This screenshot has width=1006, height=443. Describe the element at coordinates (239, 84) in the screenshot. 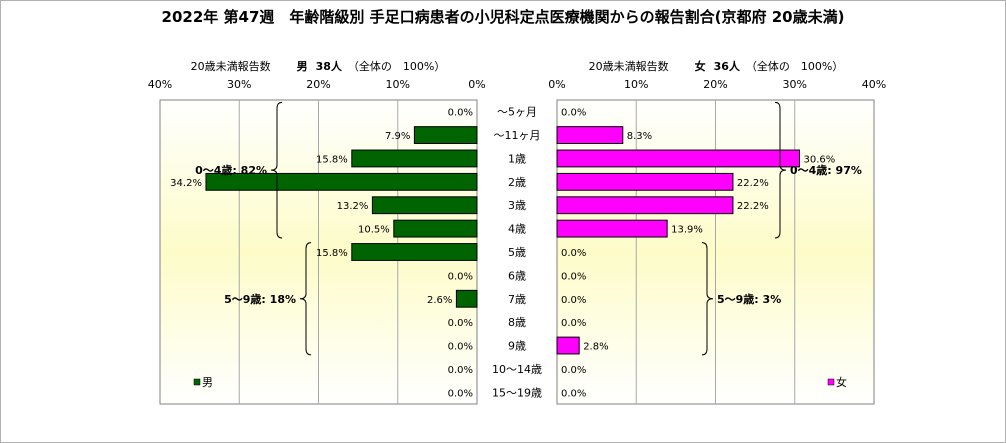

I see `male-tick-label: 30%` at that location.